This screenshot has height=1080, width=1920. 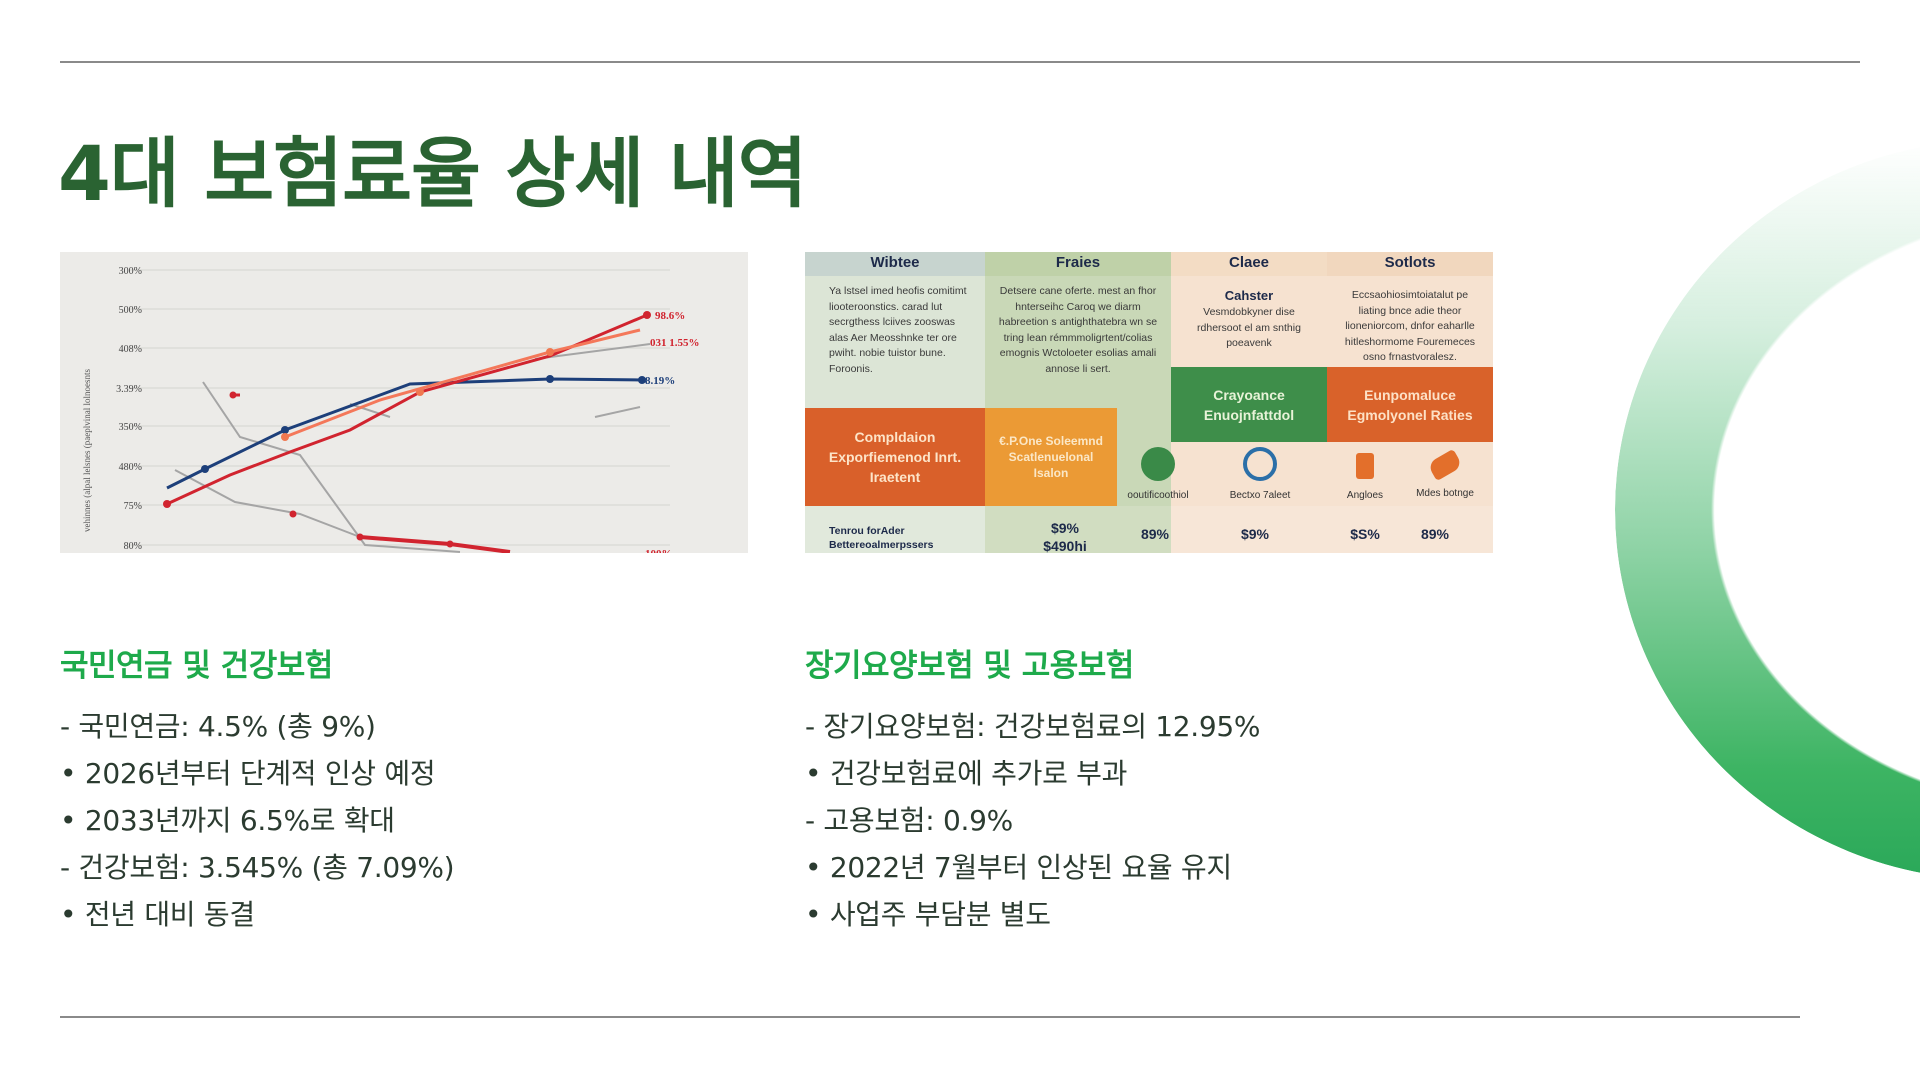 What do you see at coordinates (966, 773) in the screenshot?
I see `list-item: • 건강보험료에 추가로 부과` at bounding box center [966, 773].